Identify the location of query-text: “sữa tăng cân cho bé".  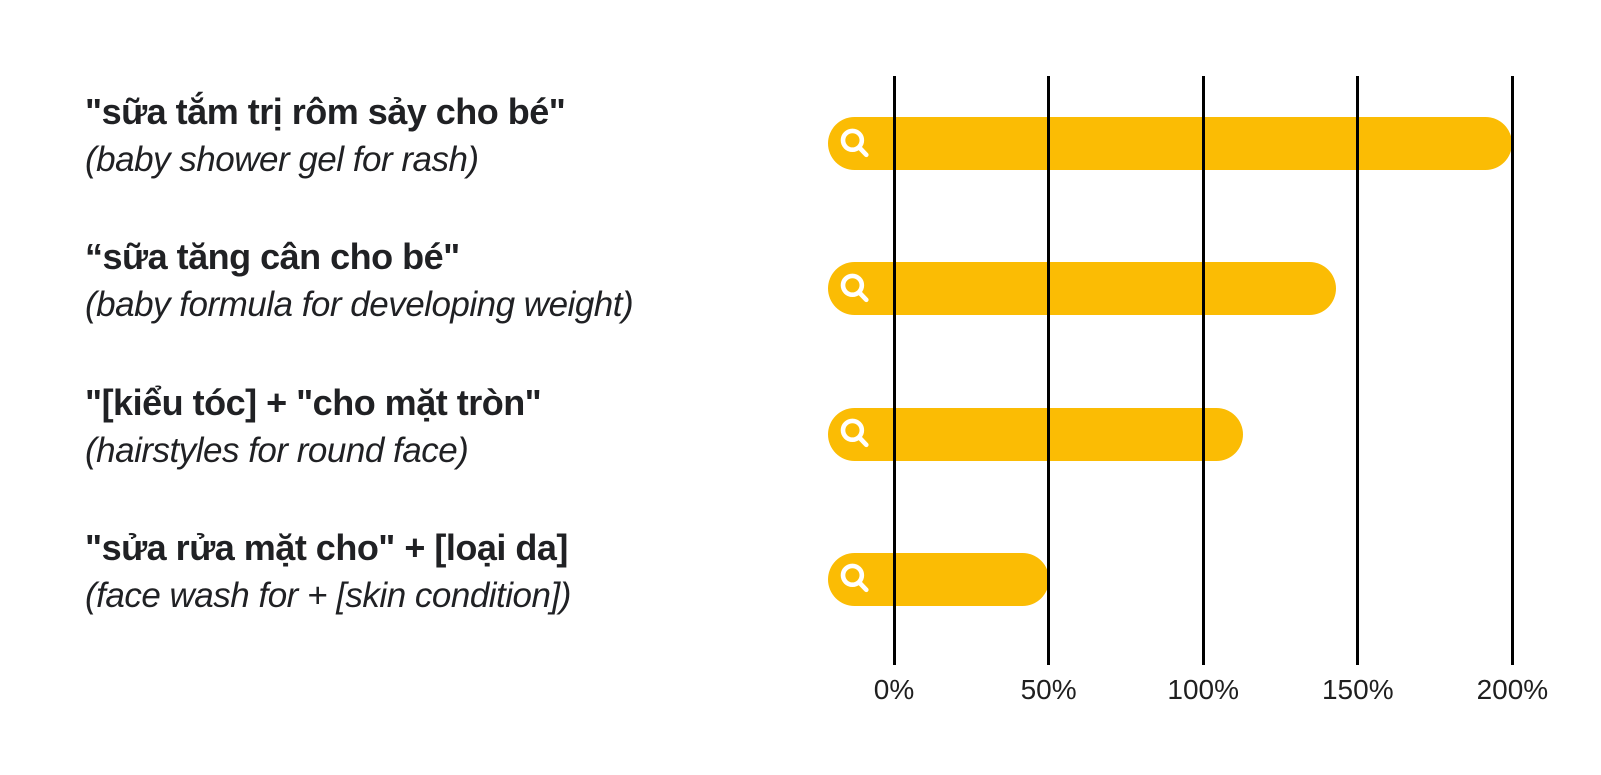
(272, 257).